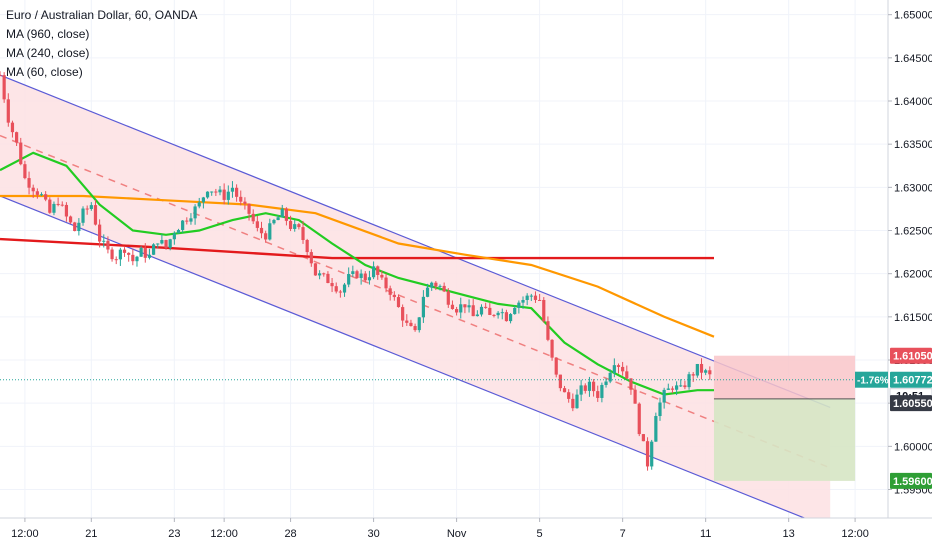  I want to click on short-position-tool, so click(784, 418).